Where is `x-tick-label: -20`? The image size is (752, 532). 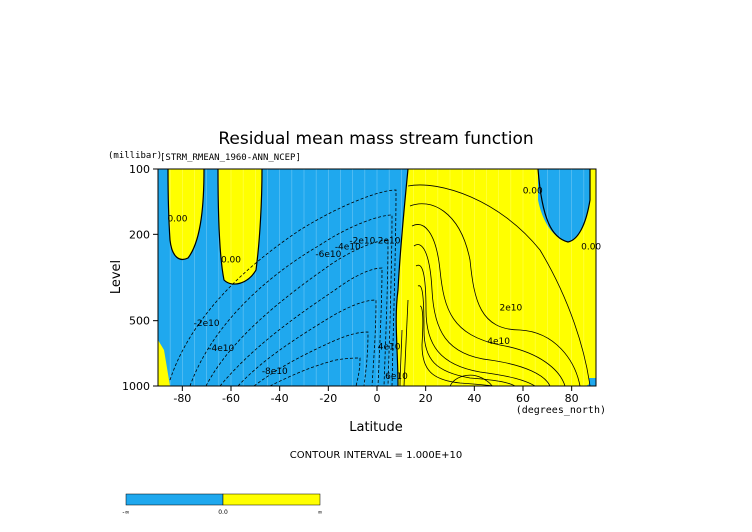
x-tick-label: -20 is located at coordinates (328, 398).